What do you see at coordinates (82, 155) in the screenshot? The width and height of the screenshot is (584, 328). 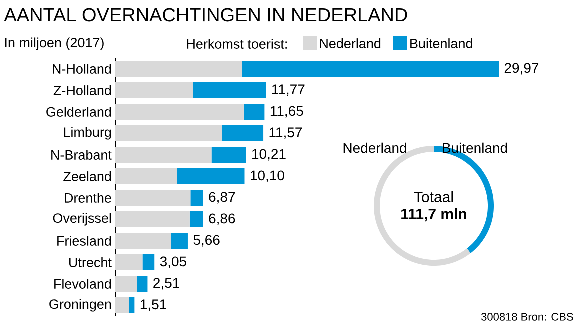 I see `y-tick-label: N-Brabant` at bounding box center [82, 155].